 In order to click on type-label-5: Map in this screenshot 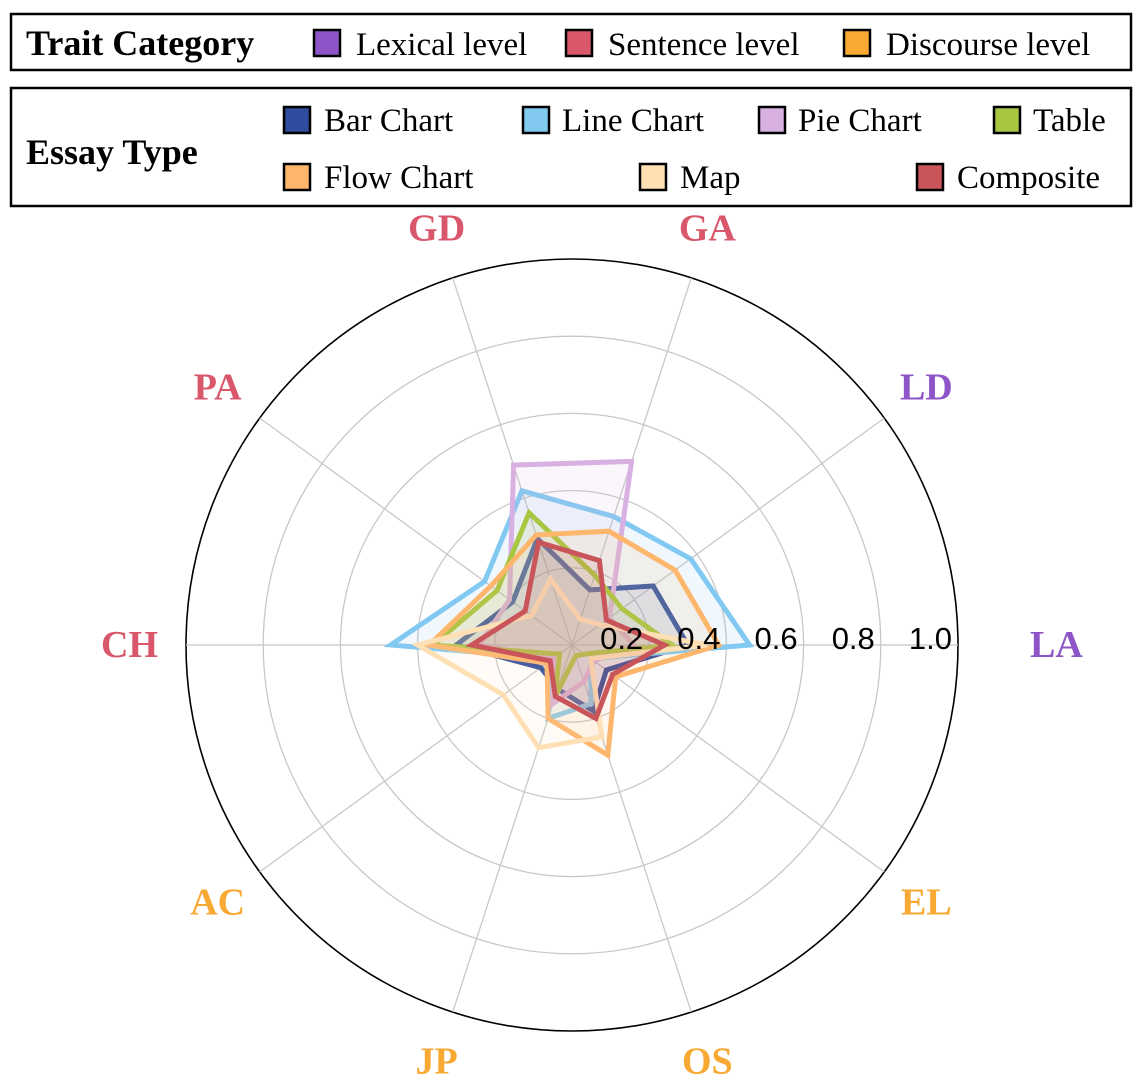, I will do `click(710, 178)`.